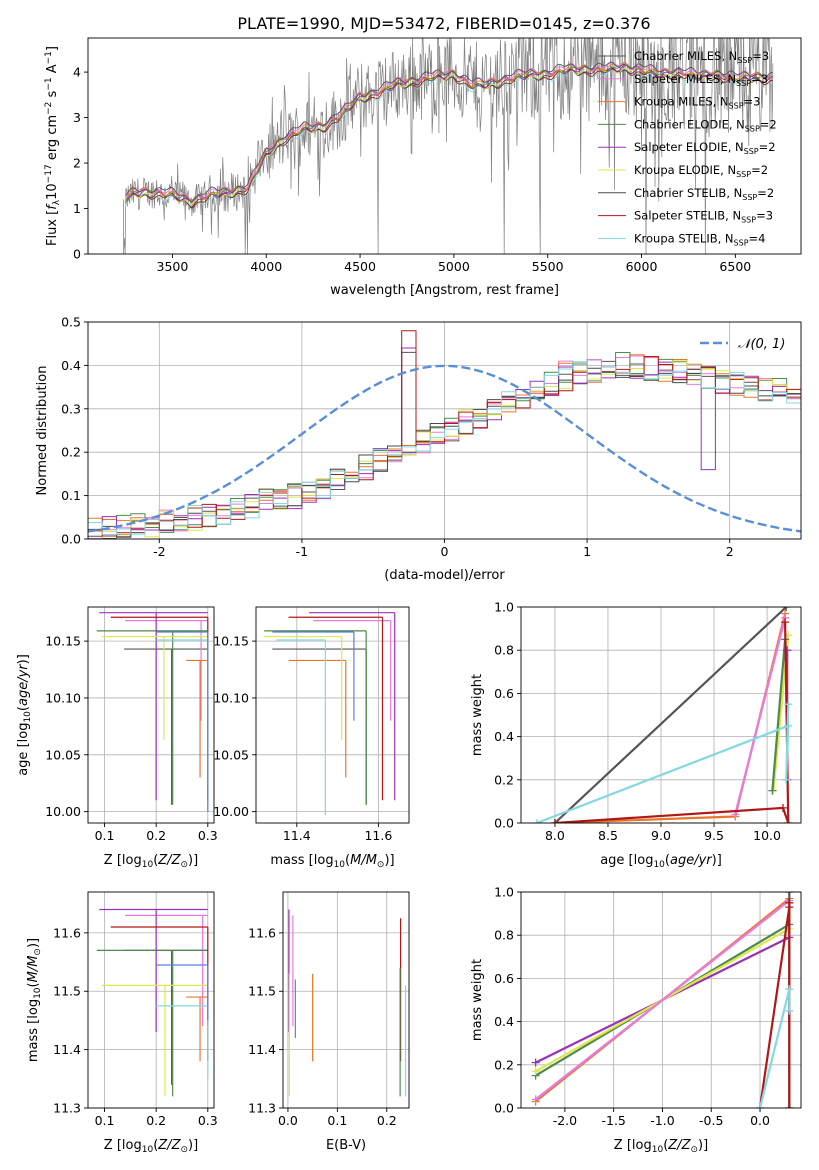 The image size is (819, 1170). What do you see at coordinates (504, 892) in the screenshot?
I see `y-tick-label: 1.0` at bounding box center [504, 892].